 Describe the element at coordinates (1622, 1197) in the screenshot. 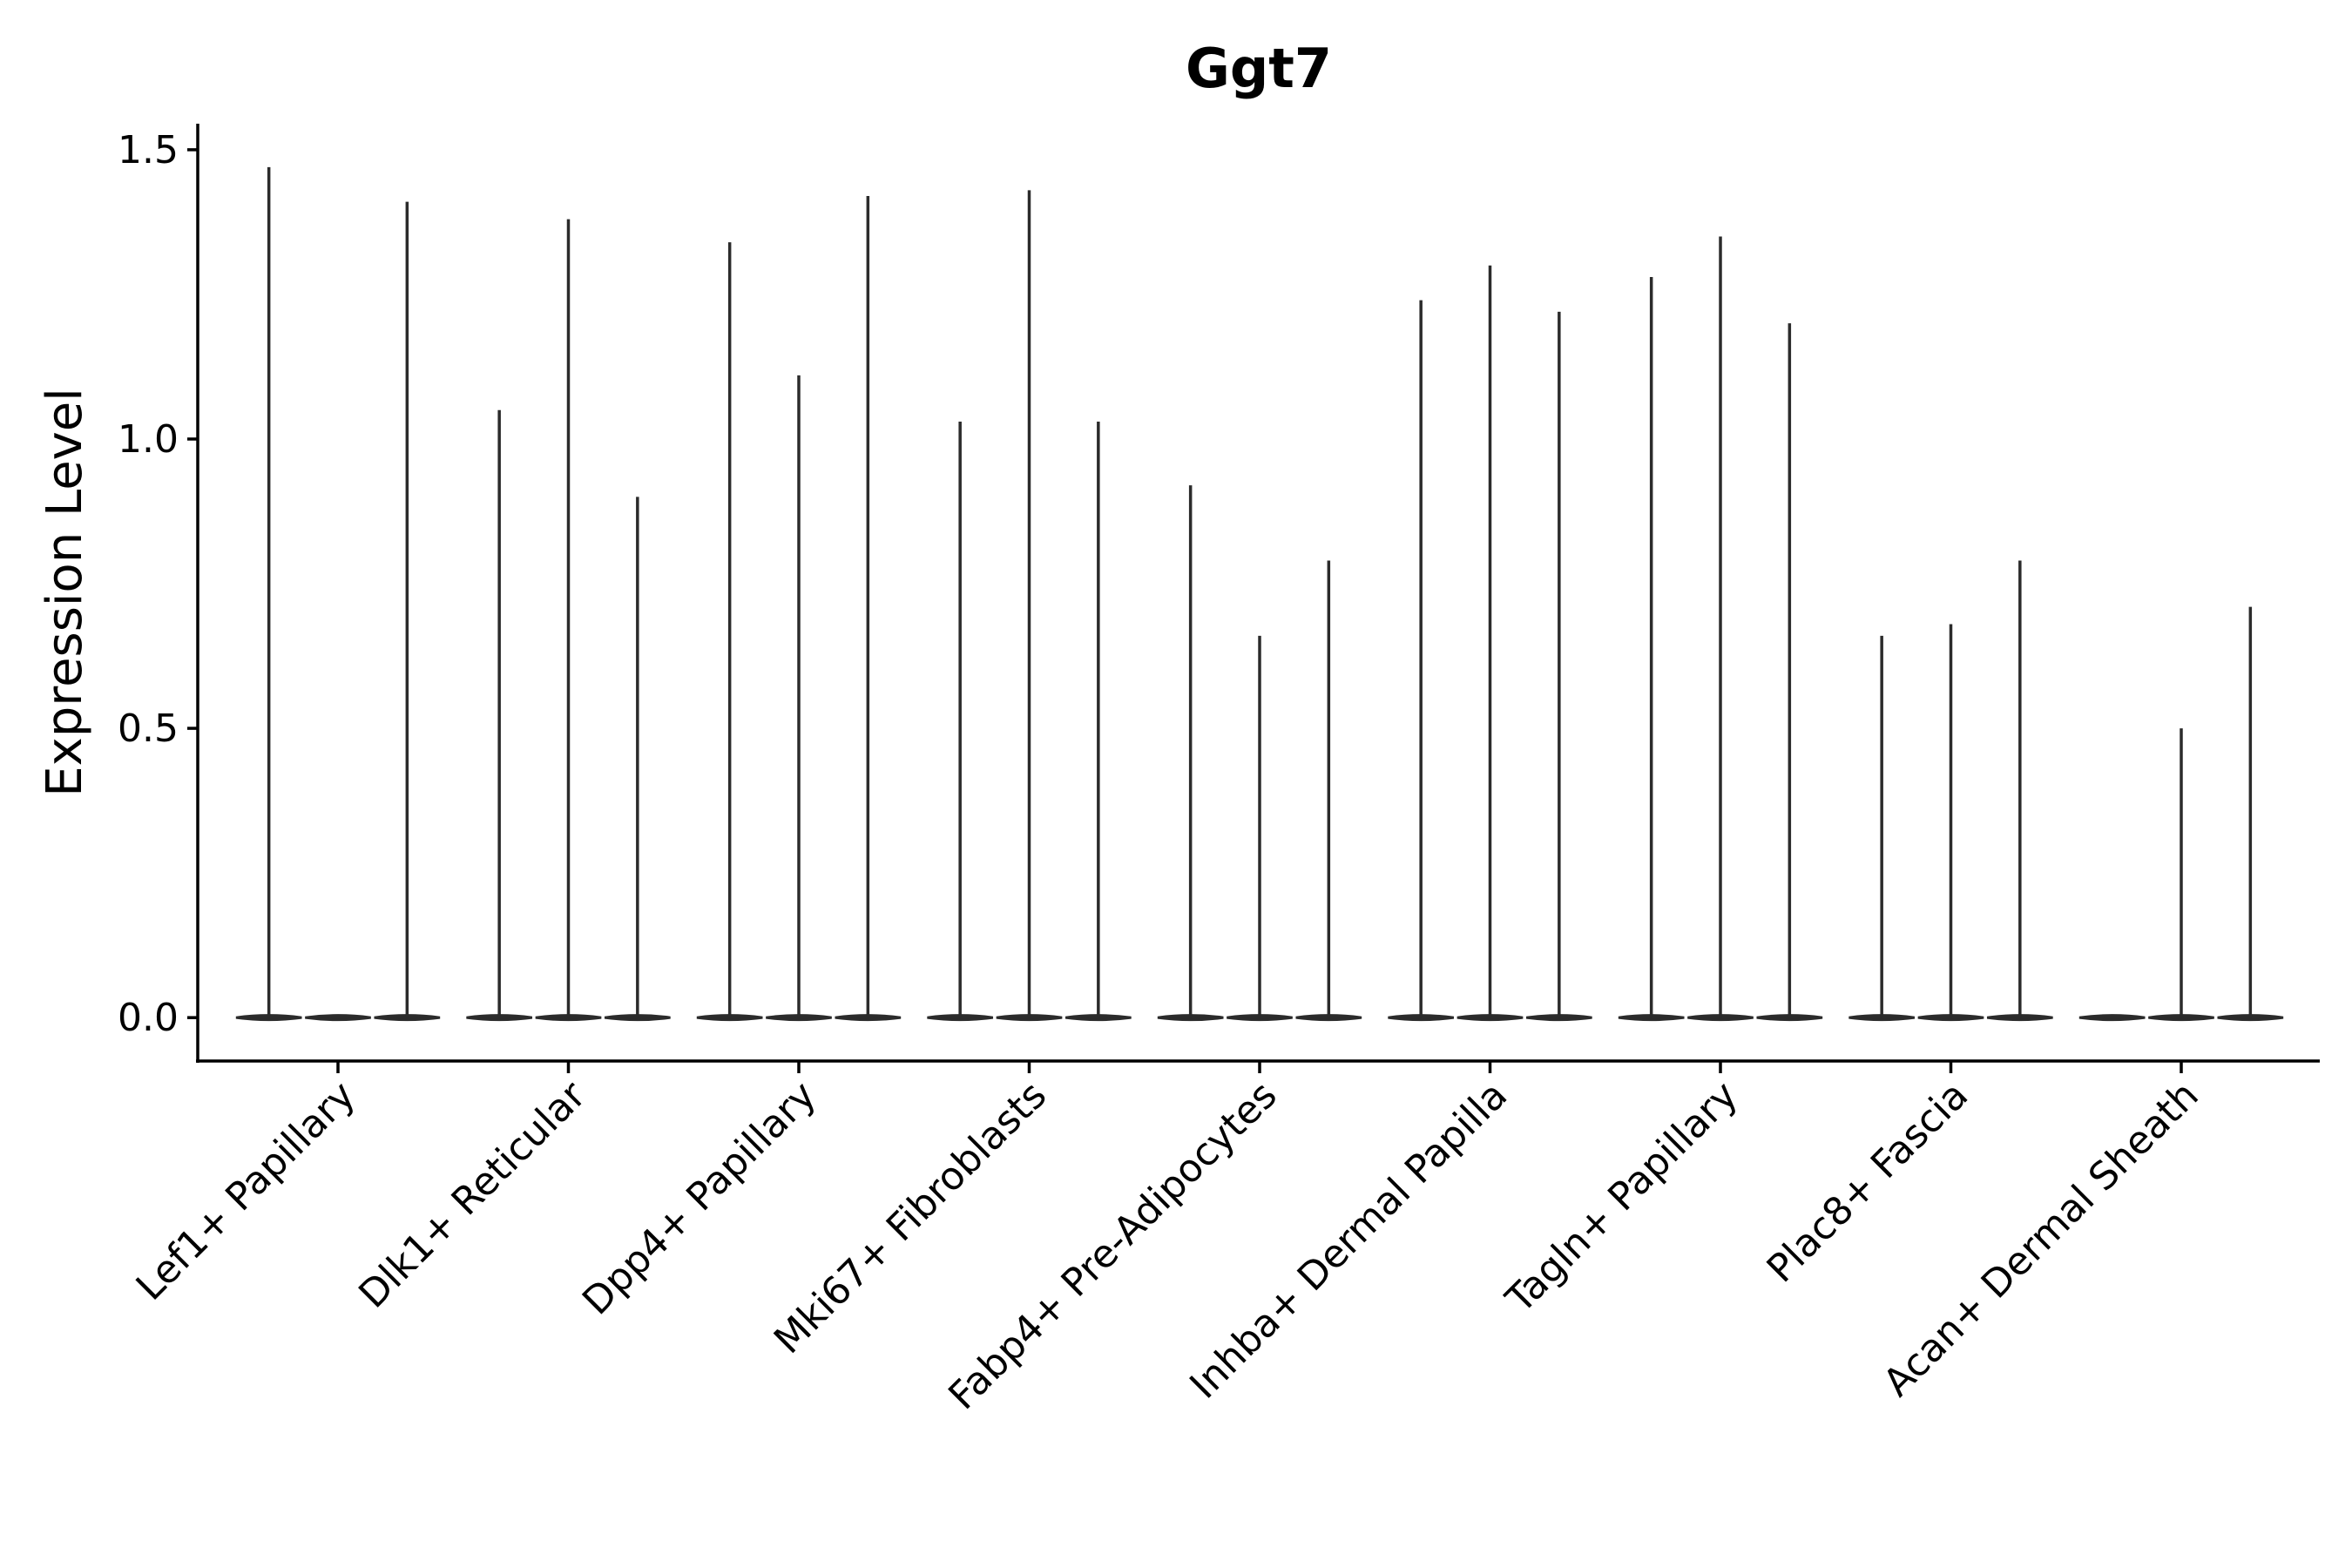

I see `x-tick-label: Tagln+ Papillary` at that location.